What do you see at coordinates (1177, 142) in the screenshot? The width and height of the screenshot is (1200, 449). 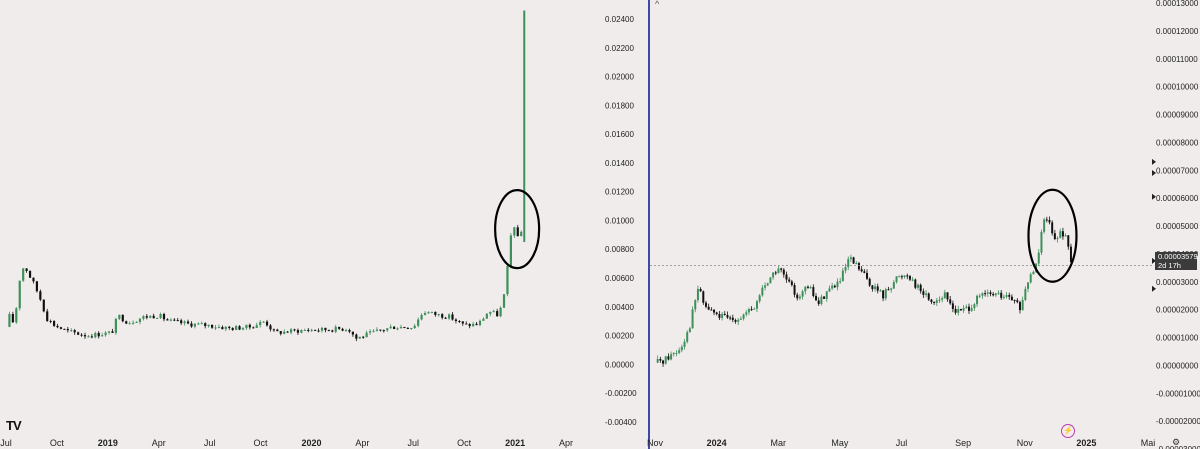 I see `y-axis-tick-label: 0.00008000` at bounding box center [1177, 142].